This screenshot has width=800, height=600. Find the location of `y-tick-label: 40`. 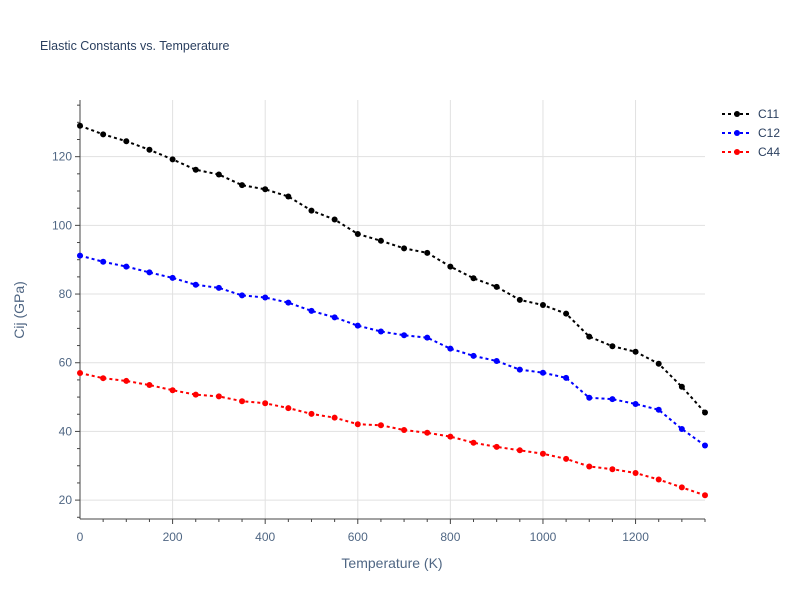

y-tick-label: 40 is located at coordinates (66, 431).